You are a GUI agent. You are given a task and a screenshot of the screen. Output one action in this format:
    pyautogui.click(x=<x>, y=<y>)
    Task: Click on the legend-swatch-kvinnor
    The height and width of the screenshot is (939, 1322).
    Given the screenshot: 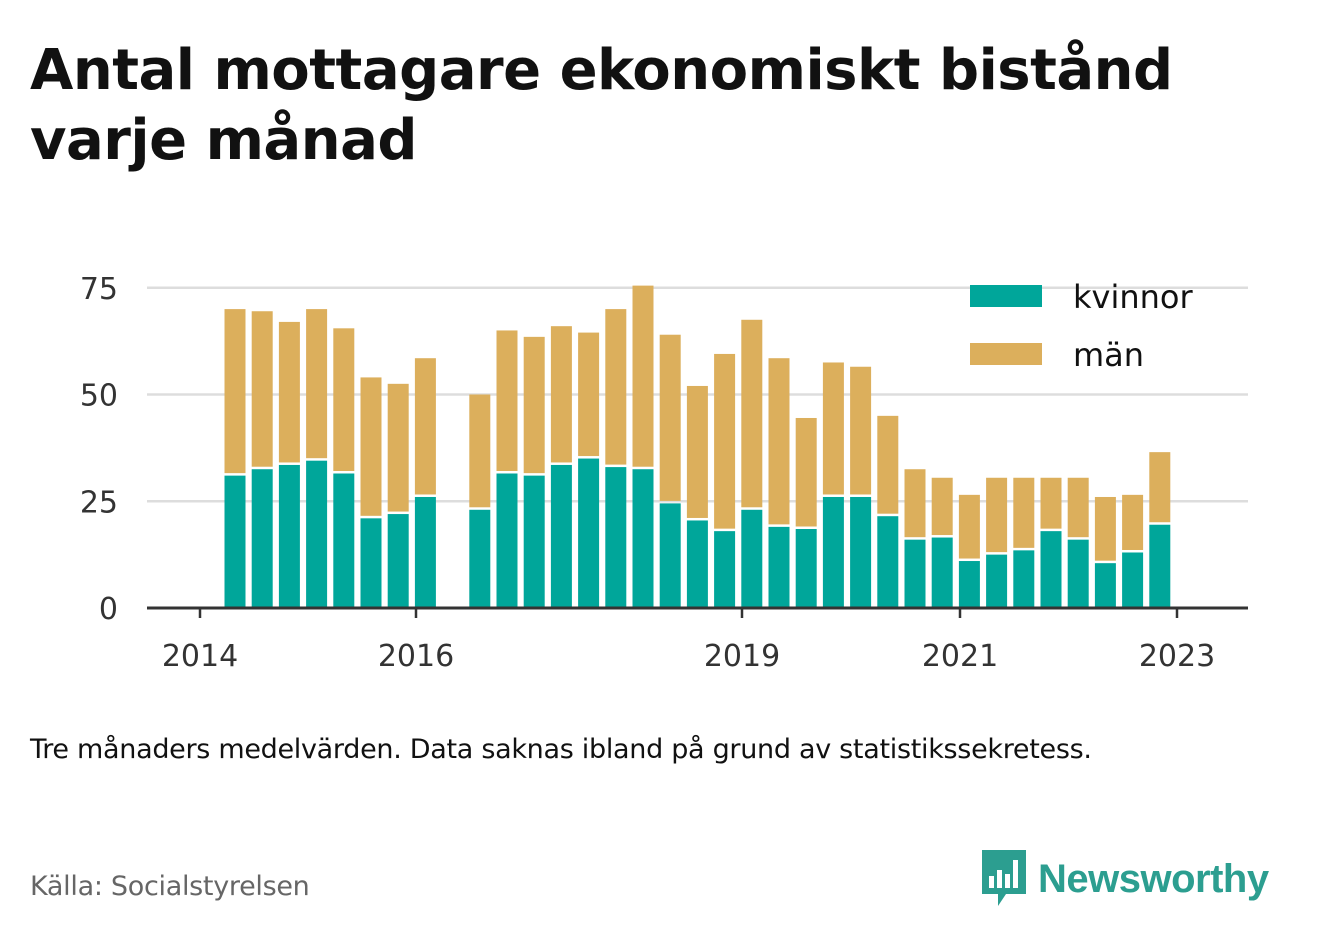 What is the action you would take?
    pyautogui.click(x=1006, y=296)
    